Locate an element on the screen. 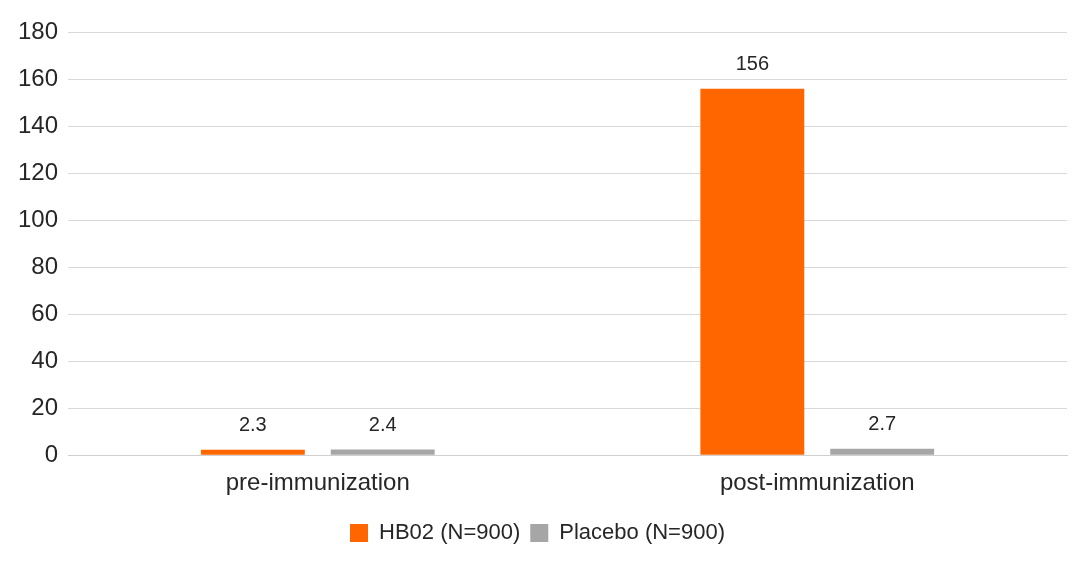 Image resolution: width=1081 pixels, height=562 pixels. y-tick-label: 20 is located at coordinates (45, 406).